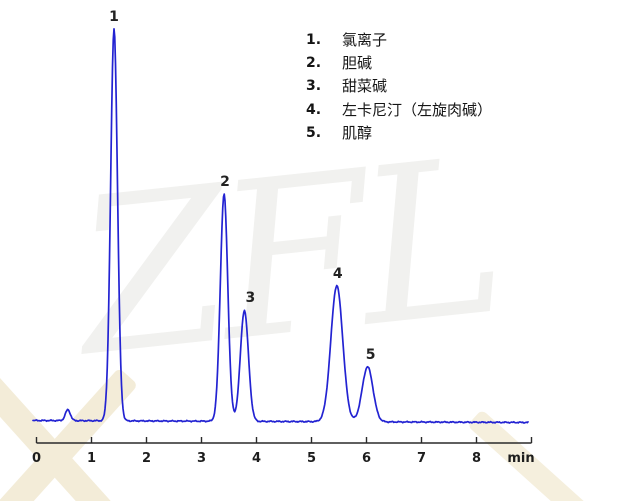 The height and width of the screenshot is (501, 617). I want to click on peak-label-2: 2, so click(225, 182).